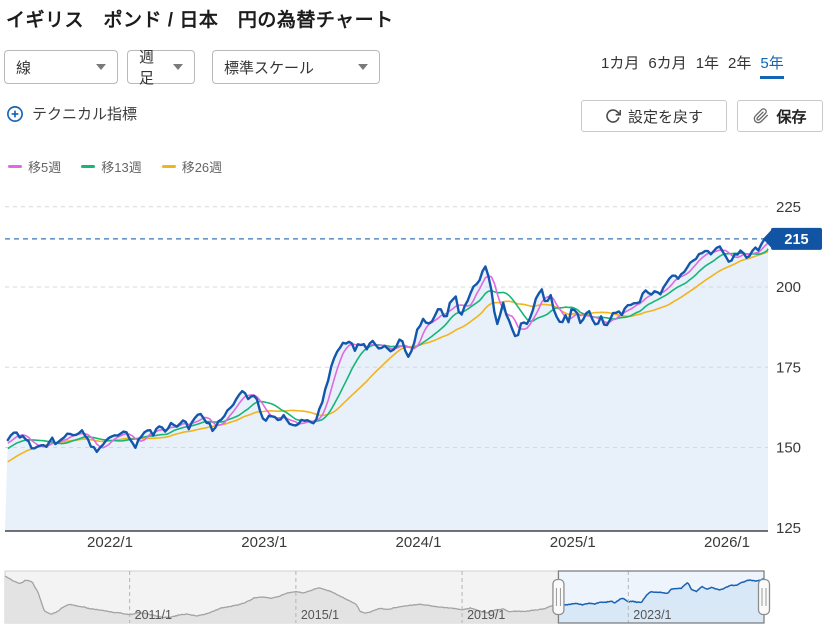 Image resolution: width=827 pixels, height=632 pixels. I want to click on nav-tick-labels: 2011/1 2015/1 2019/1 2023/1, so click(400, 597).